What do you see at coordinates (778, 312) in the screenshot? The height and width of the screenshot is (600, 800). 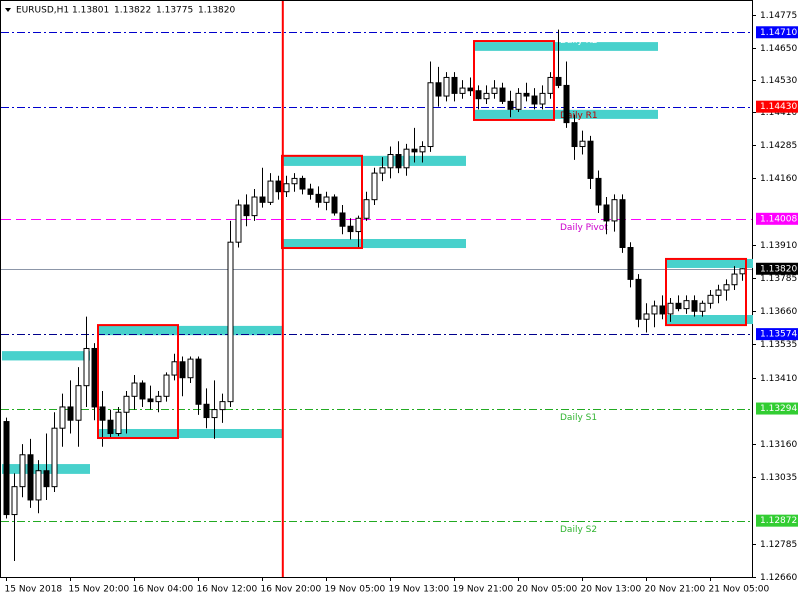 I see `y-tick-label: 1.13660` at bounding box center [778, 312].